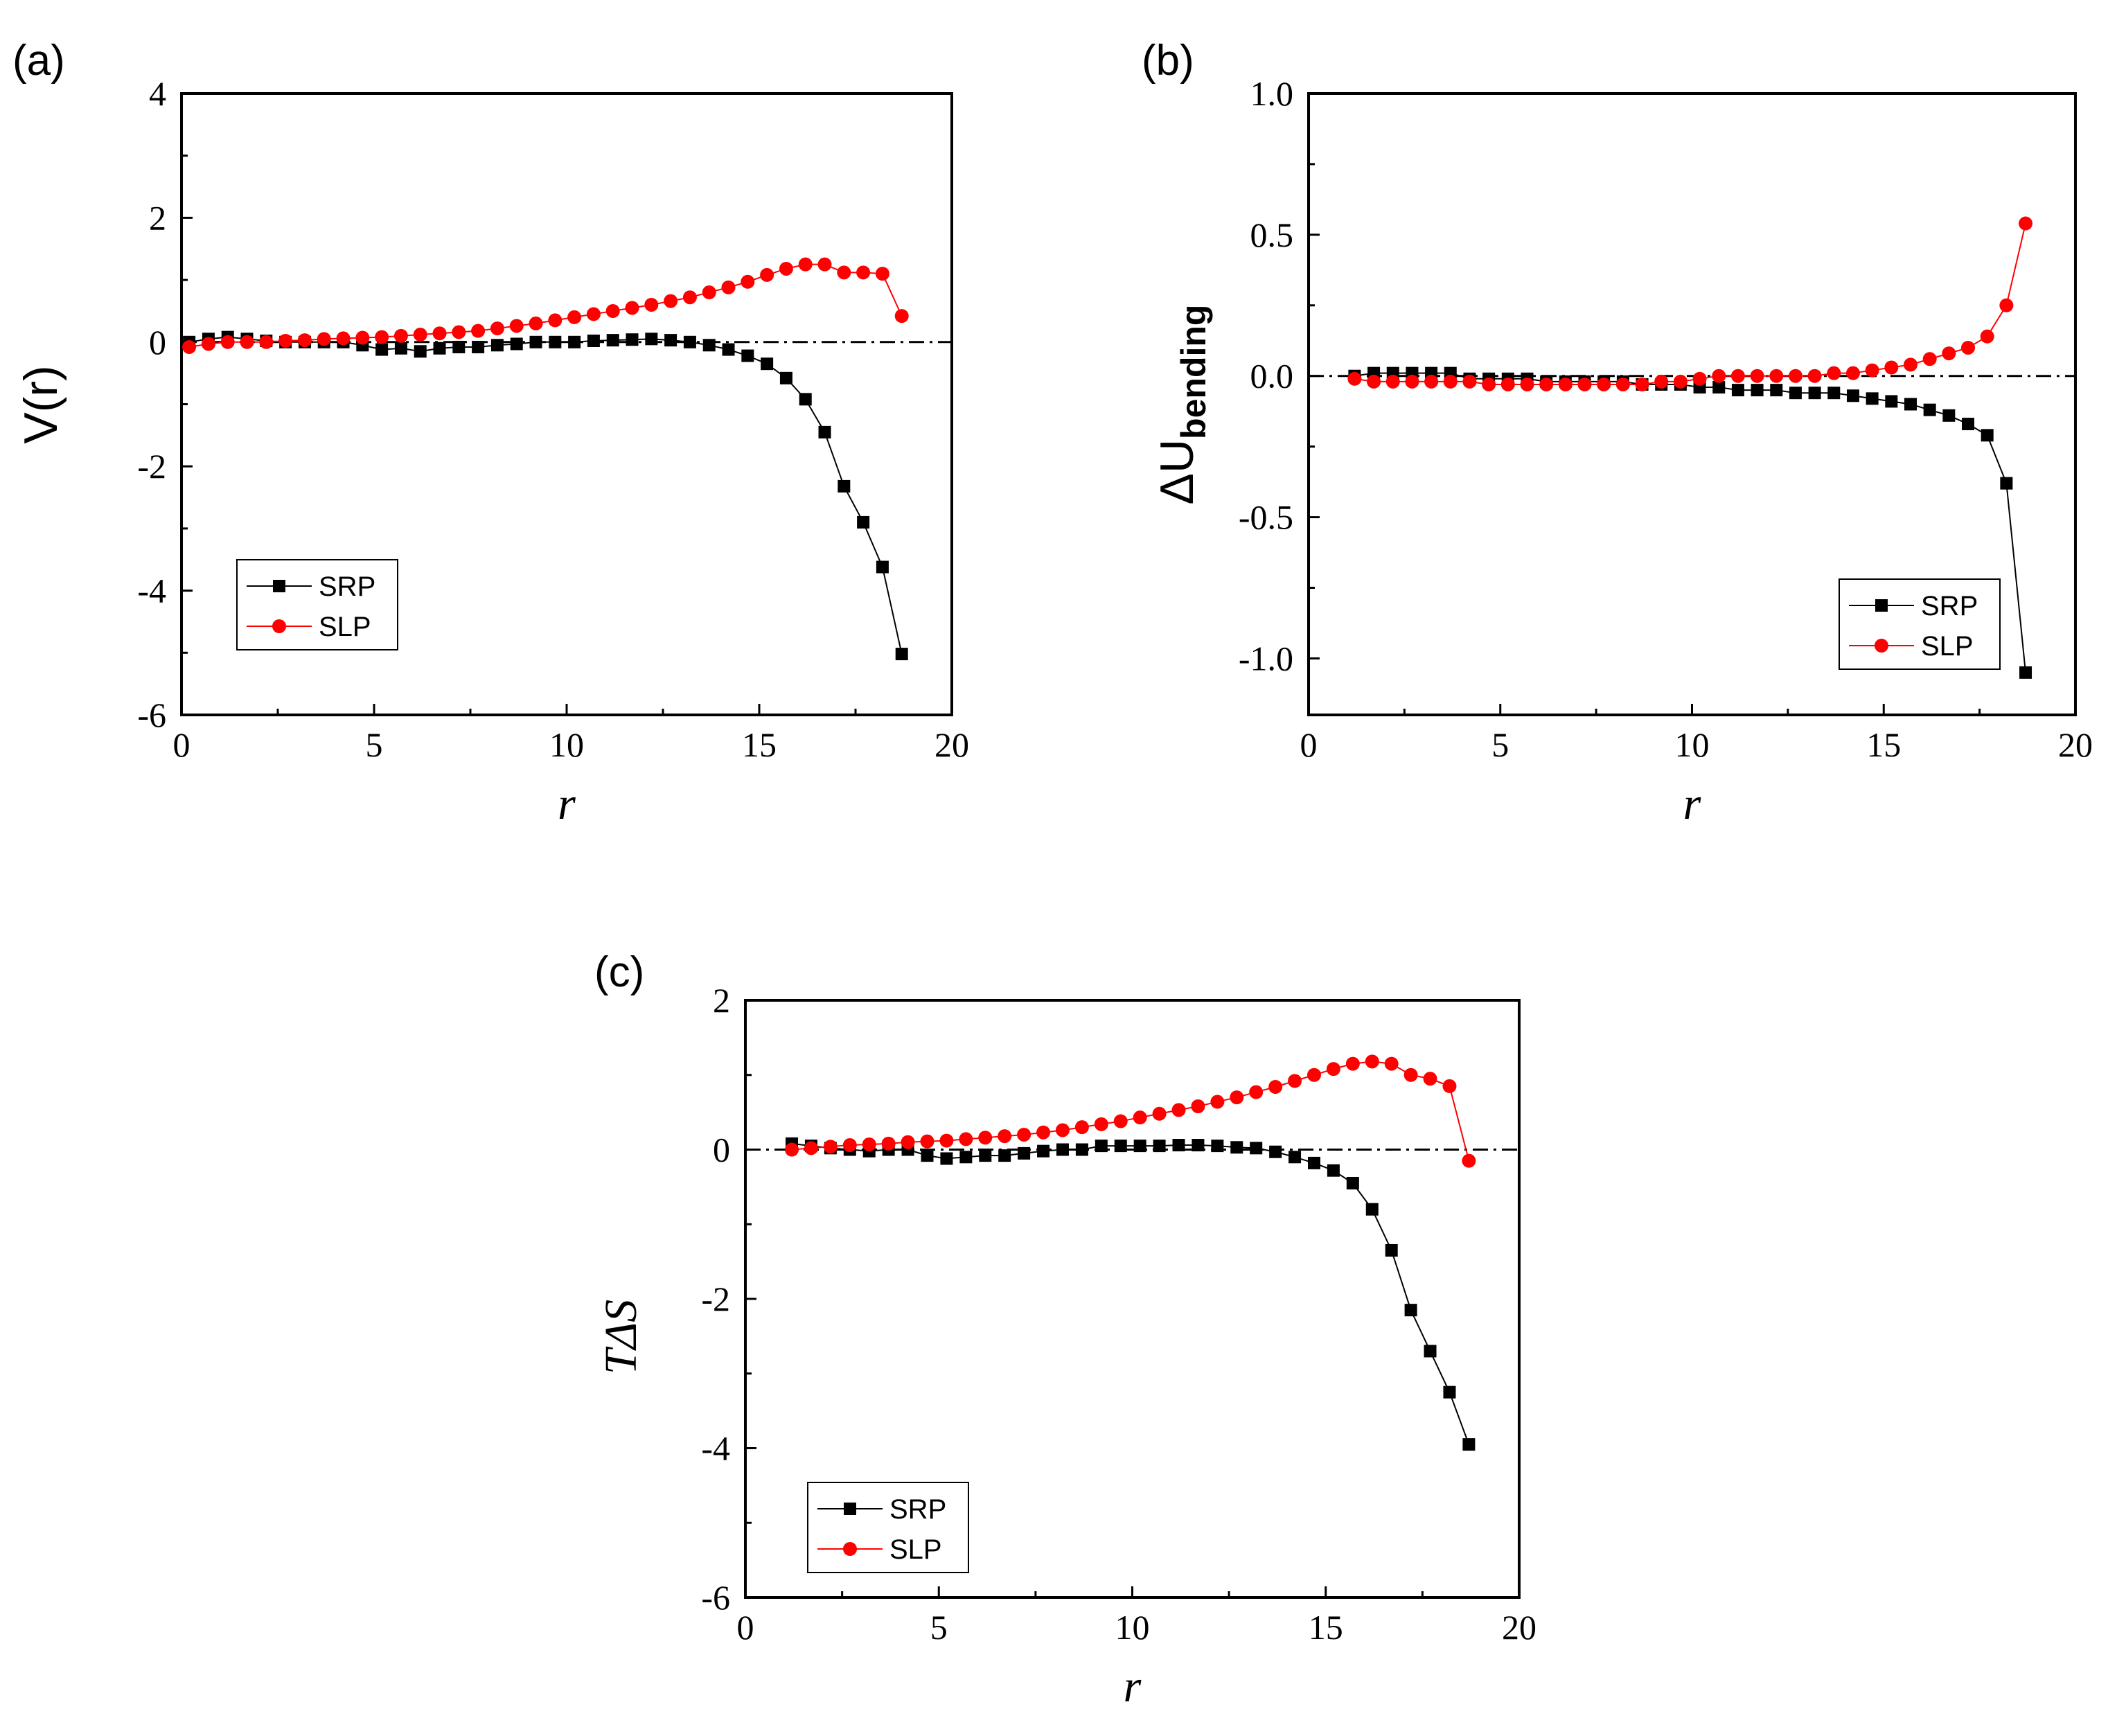 The width and height of the screenshot is (2117, 1736). I want to click on legend-label-slp: SLP, so click(1947, 646).